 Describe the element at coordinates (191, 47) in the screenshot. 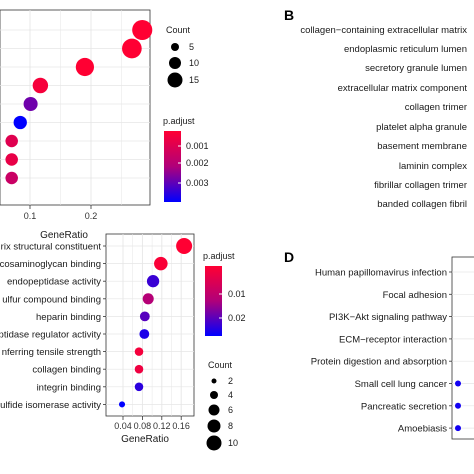

I see `panel-a-size-key-label-1: 5` at that location.